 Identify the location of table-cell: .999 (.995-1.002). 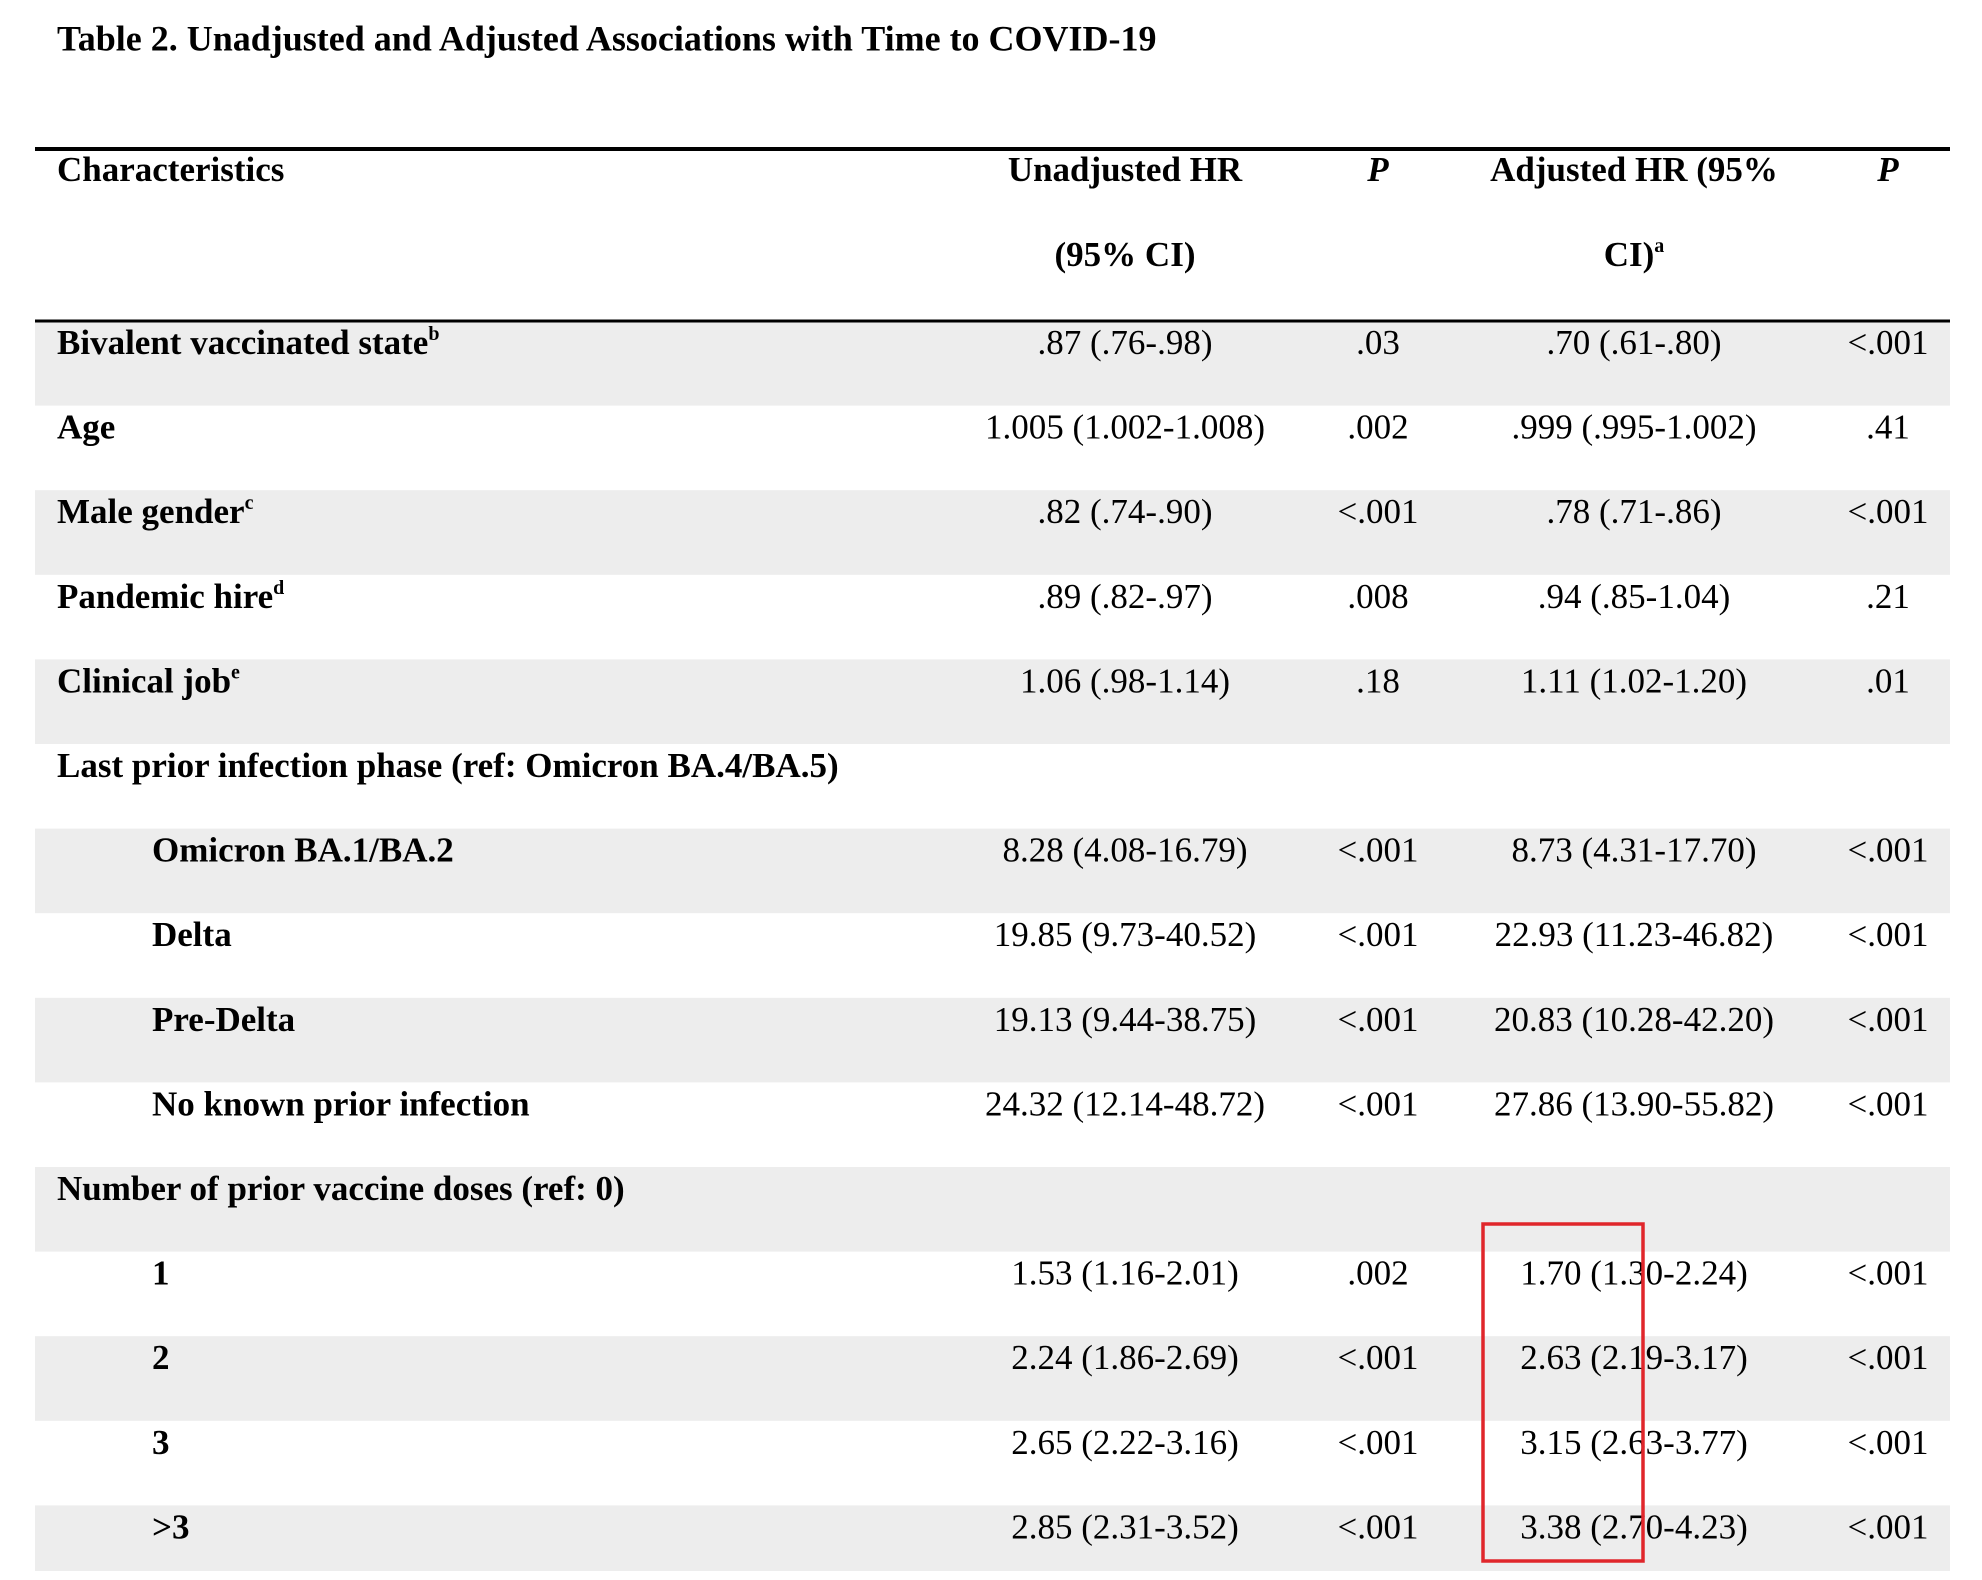
(1634, 427).